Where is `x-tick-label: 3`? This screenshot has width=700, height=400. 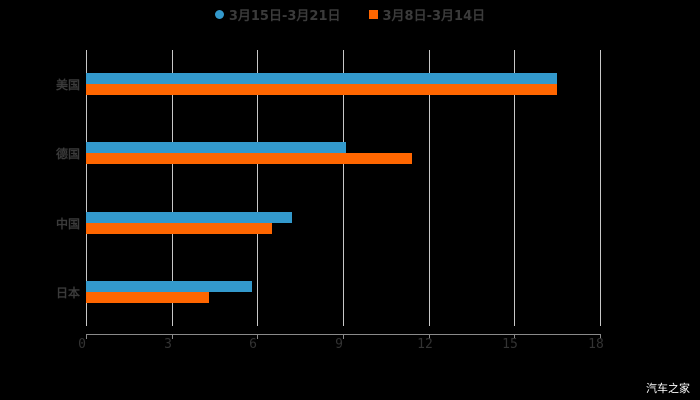 x-tick-label: 3 is located at coordinates (168, 344).